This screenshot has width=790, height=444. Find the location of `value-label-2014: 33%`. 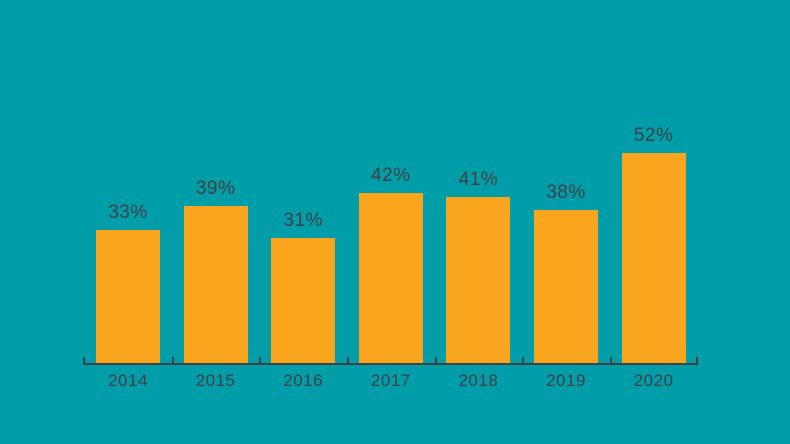

value-label-2014: 33% is located at coordinates (128, 212).